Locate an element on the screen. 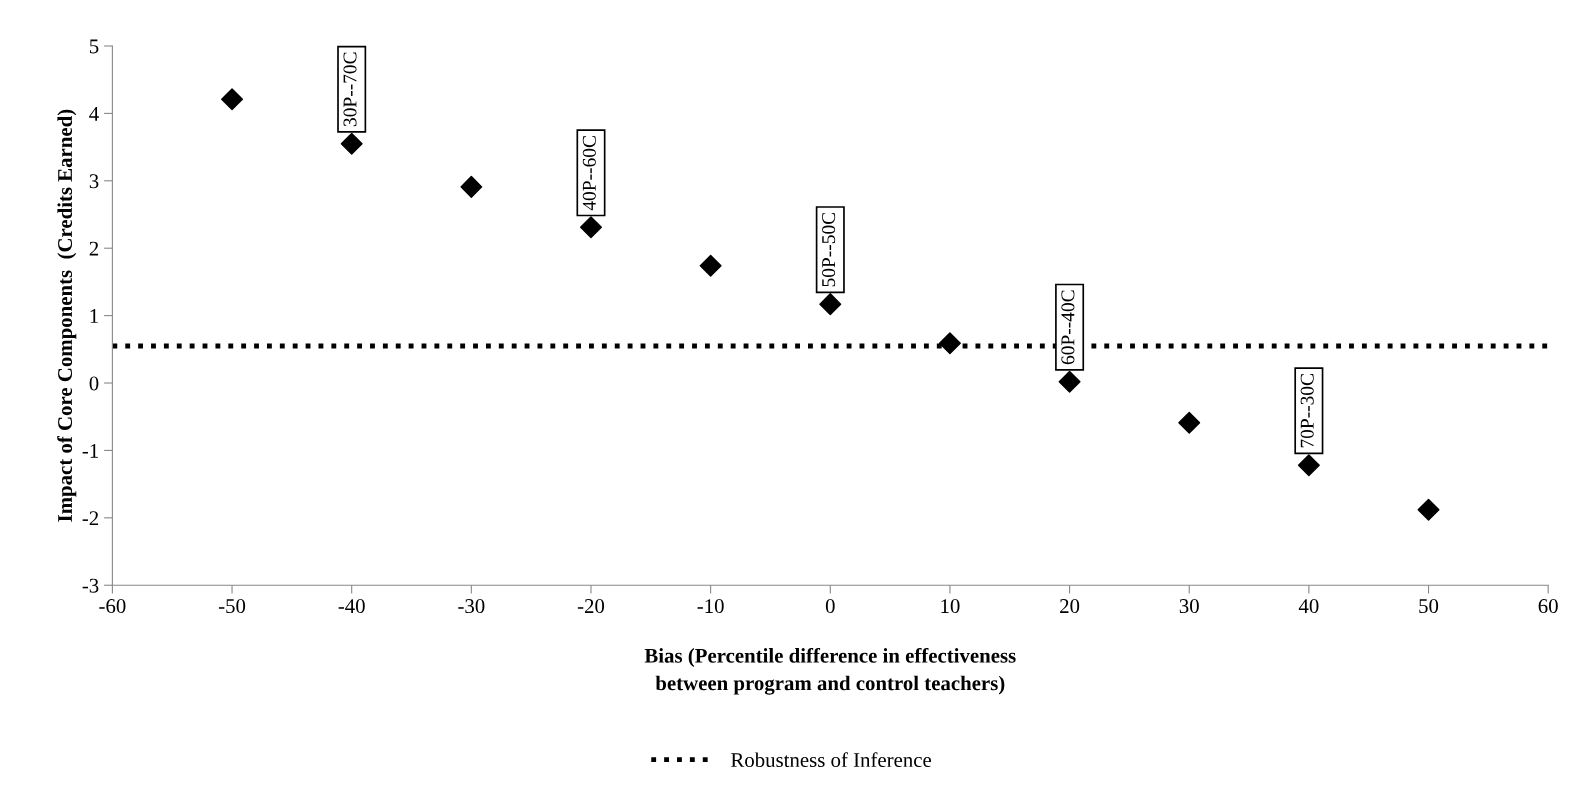  x-tick-label: 10 is located at coordinates (950, 606).